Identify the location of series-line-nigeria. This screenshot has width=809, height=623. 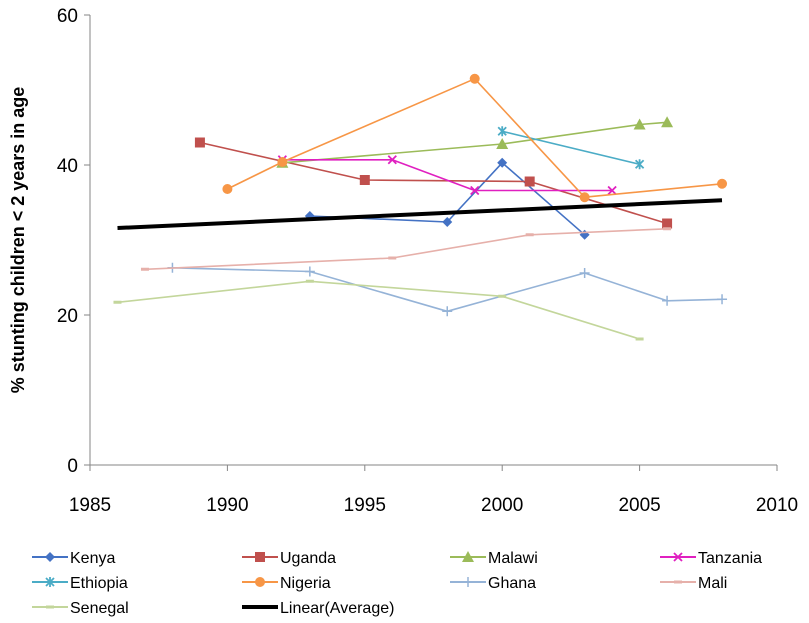
(475, 138).